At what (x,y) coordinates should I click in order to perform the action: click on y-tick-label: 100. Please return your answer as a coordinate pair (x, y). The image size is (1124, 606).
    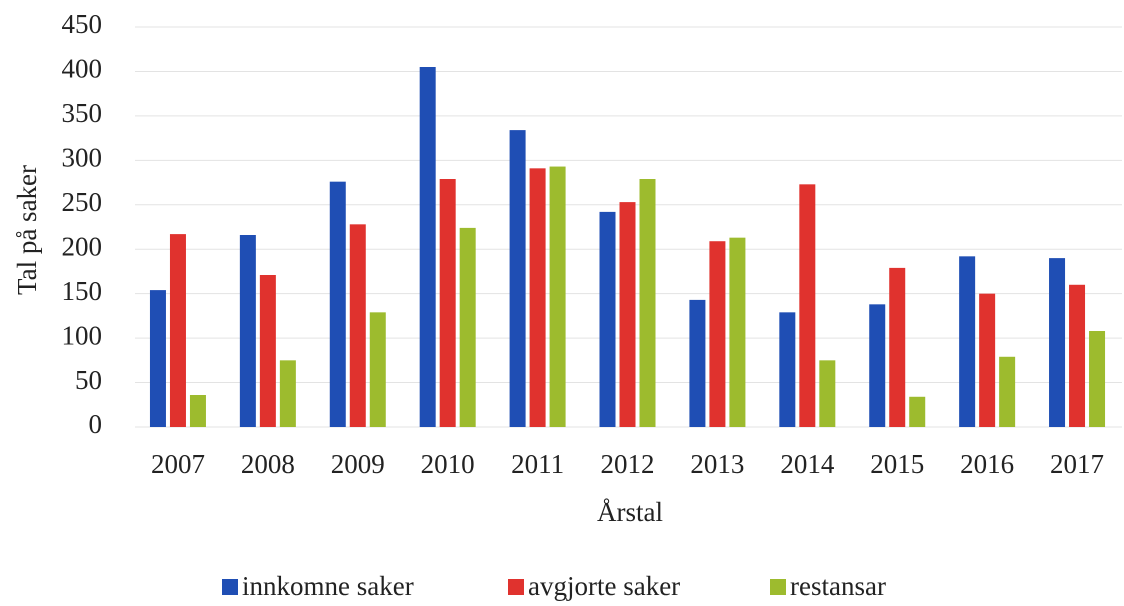
    Looking at the image, I should click on (82, 335).